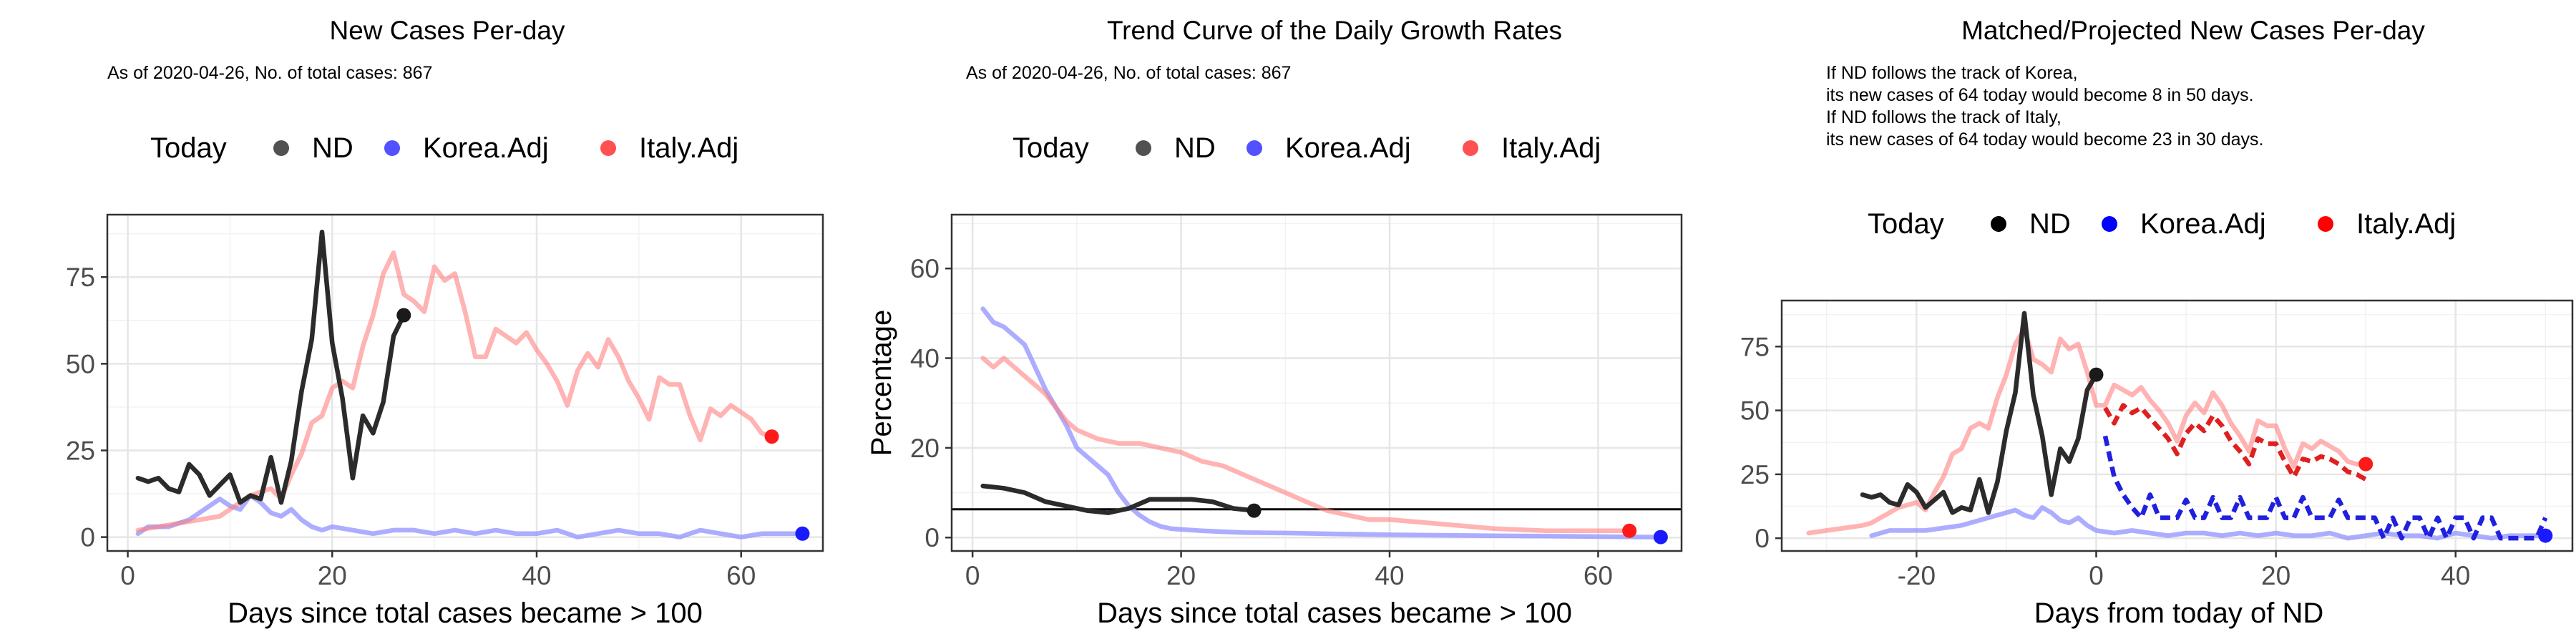  Describe the element at coordinates (1306, 445) in the screenshot. I see `series-line-italy-adj` at that location.